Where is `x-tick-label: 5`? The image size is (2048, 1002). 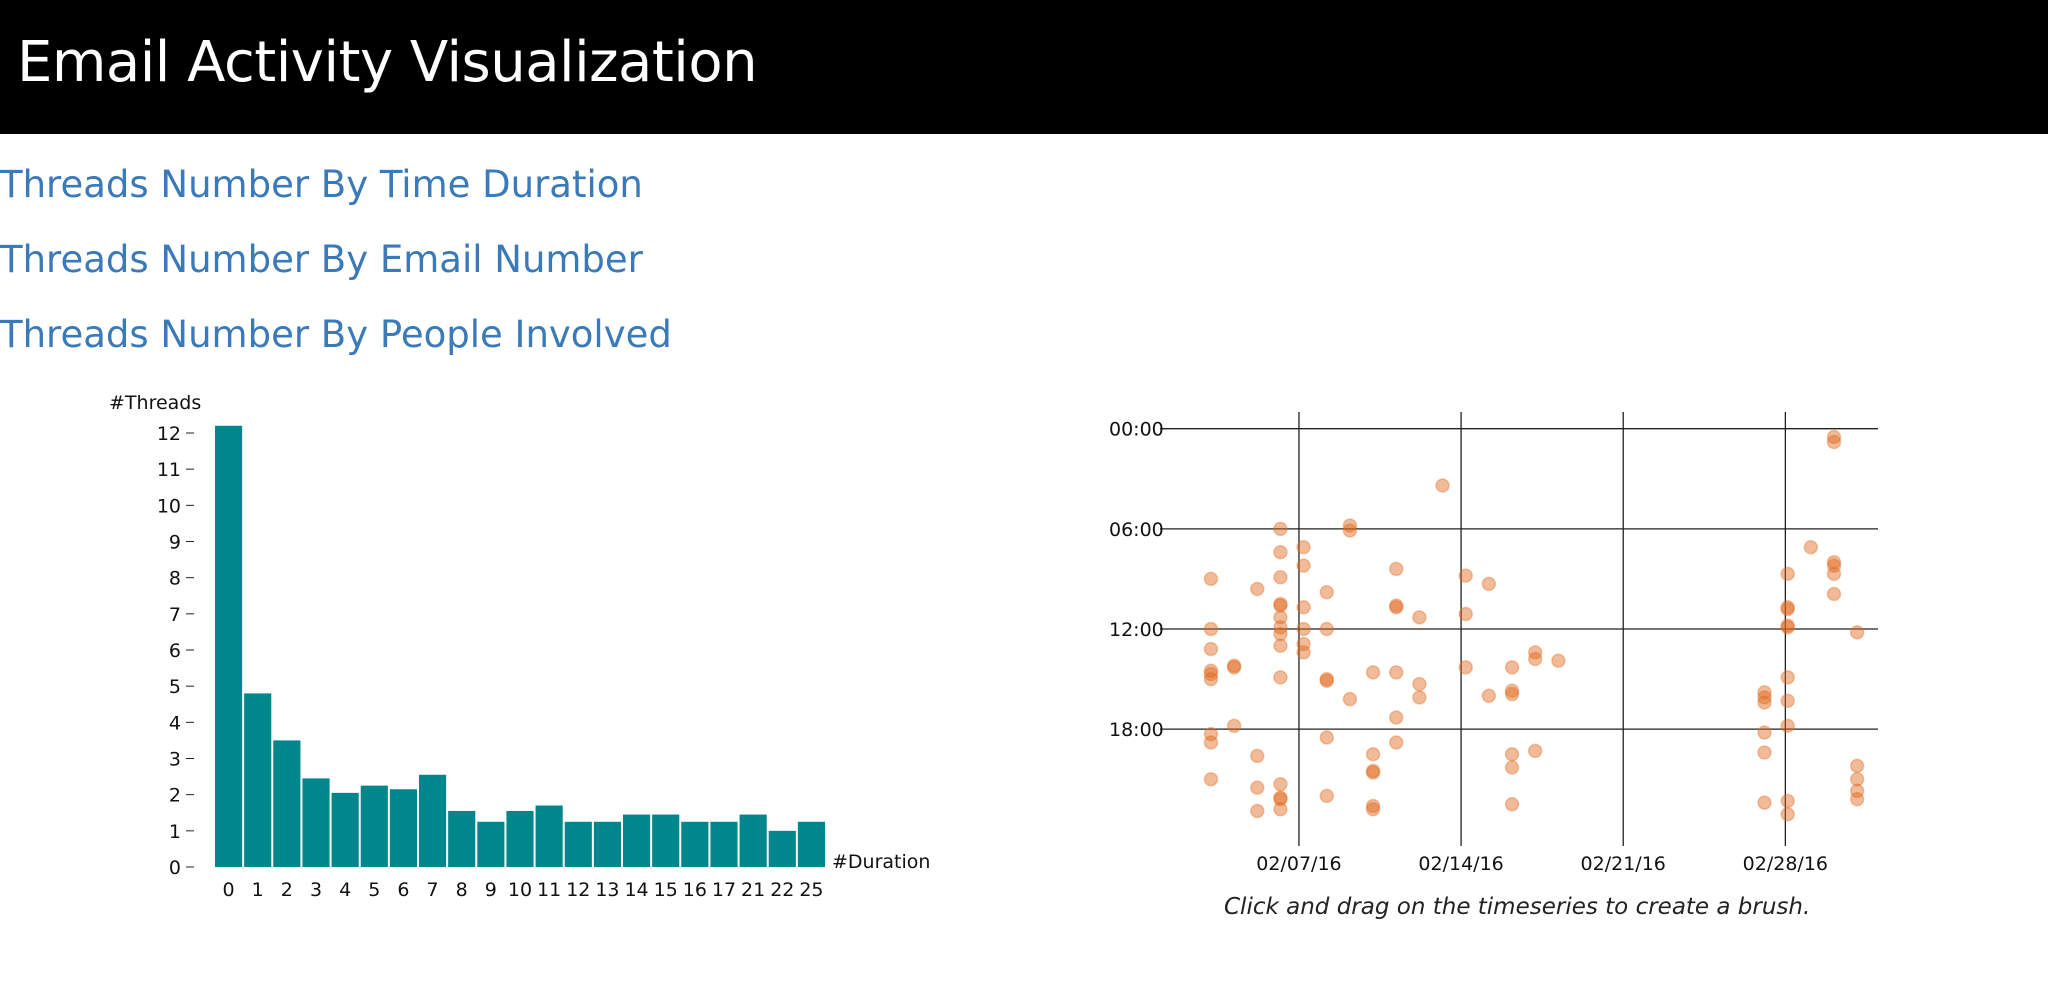
x-tick-label: 5 is located at coordinates (374, 890).